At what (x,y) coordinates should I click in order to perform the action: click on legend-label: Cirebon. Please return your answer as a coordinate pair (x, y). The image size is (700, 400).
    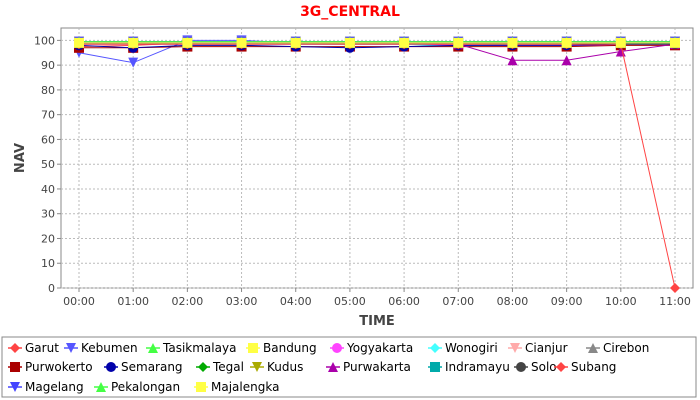
    Looking at the image, I should click on (626, 348).